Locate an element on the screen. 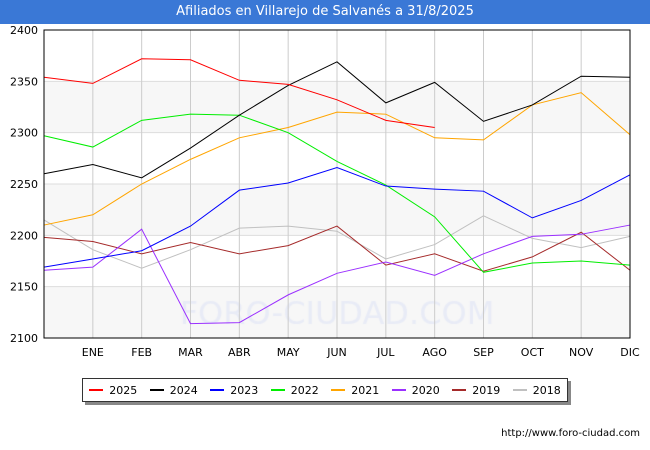 This screenshot has height=450, width=650. series-line-2019 is located at coordinates (337, 248).